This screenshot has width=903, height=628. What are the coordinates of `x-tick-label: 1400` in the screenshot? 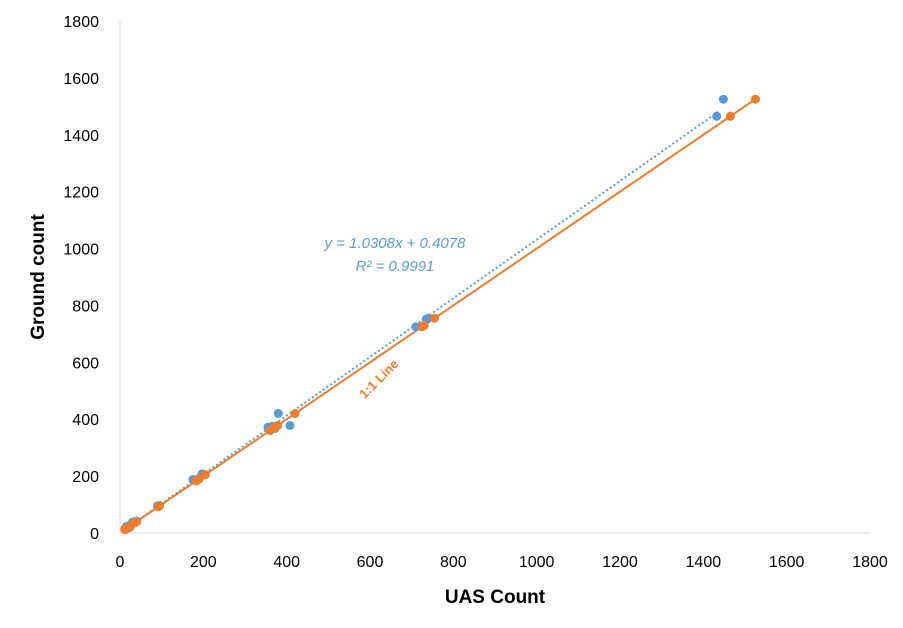 It's located at (704, 562).